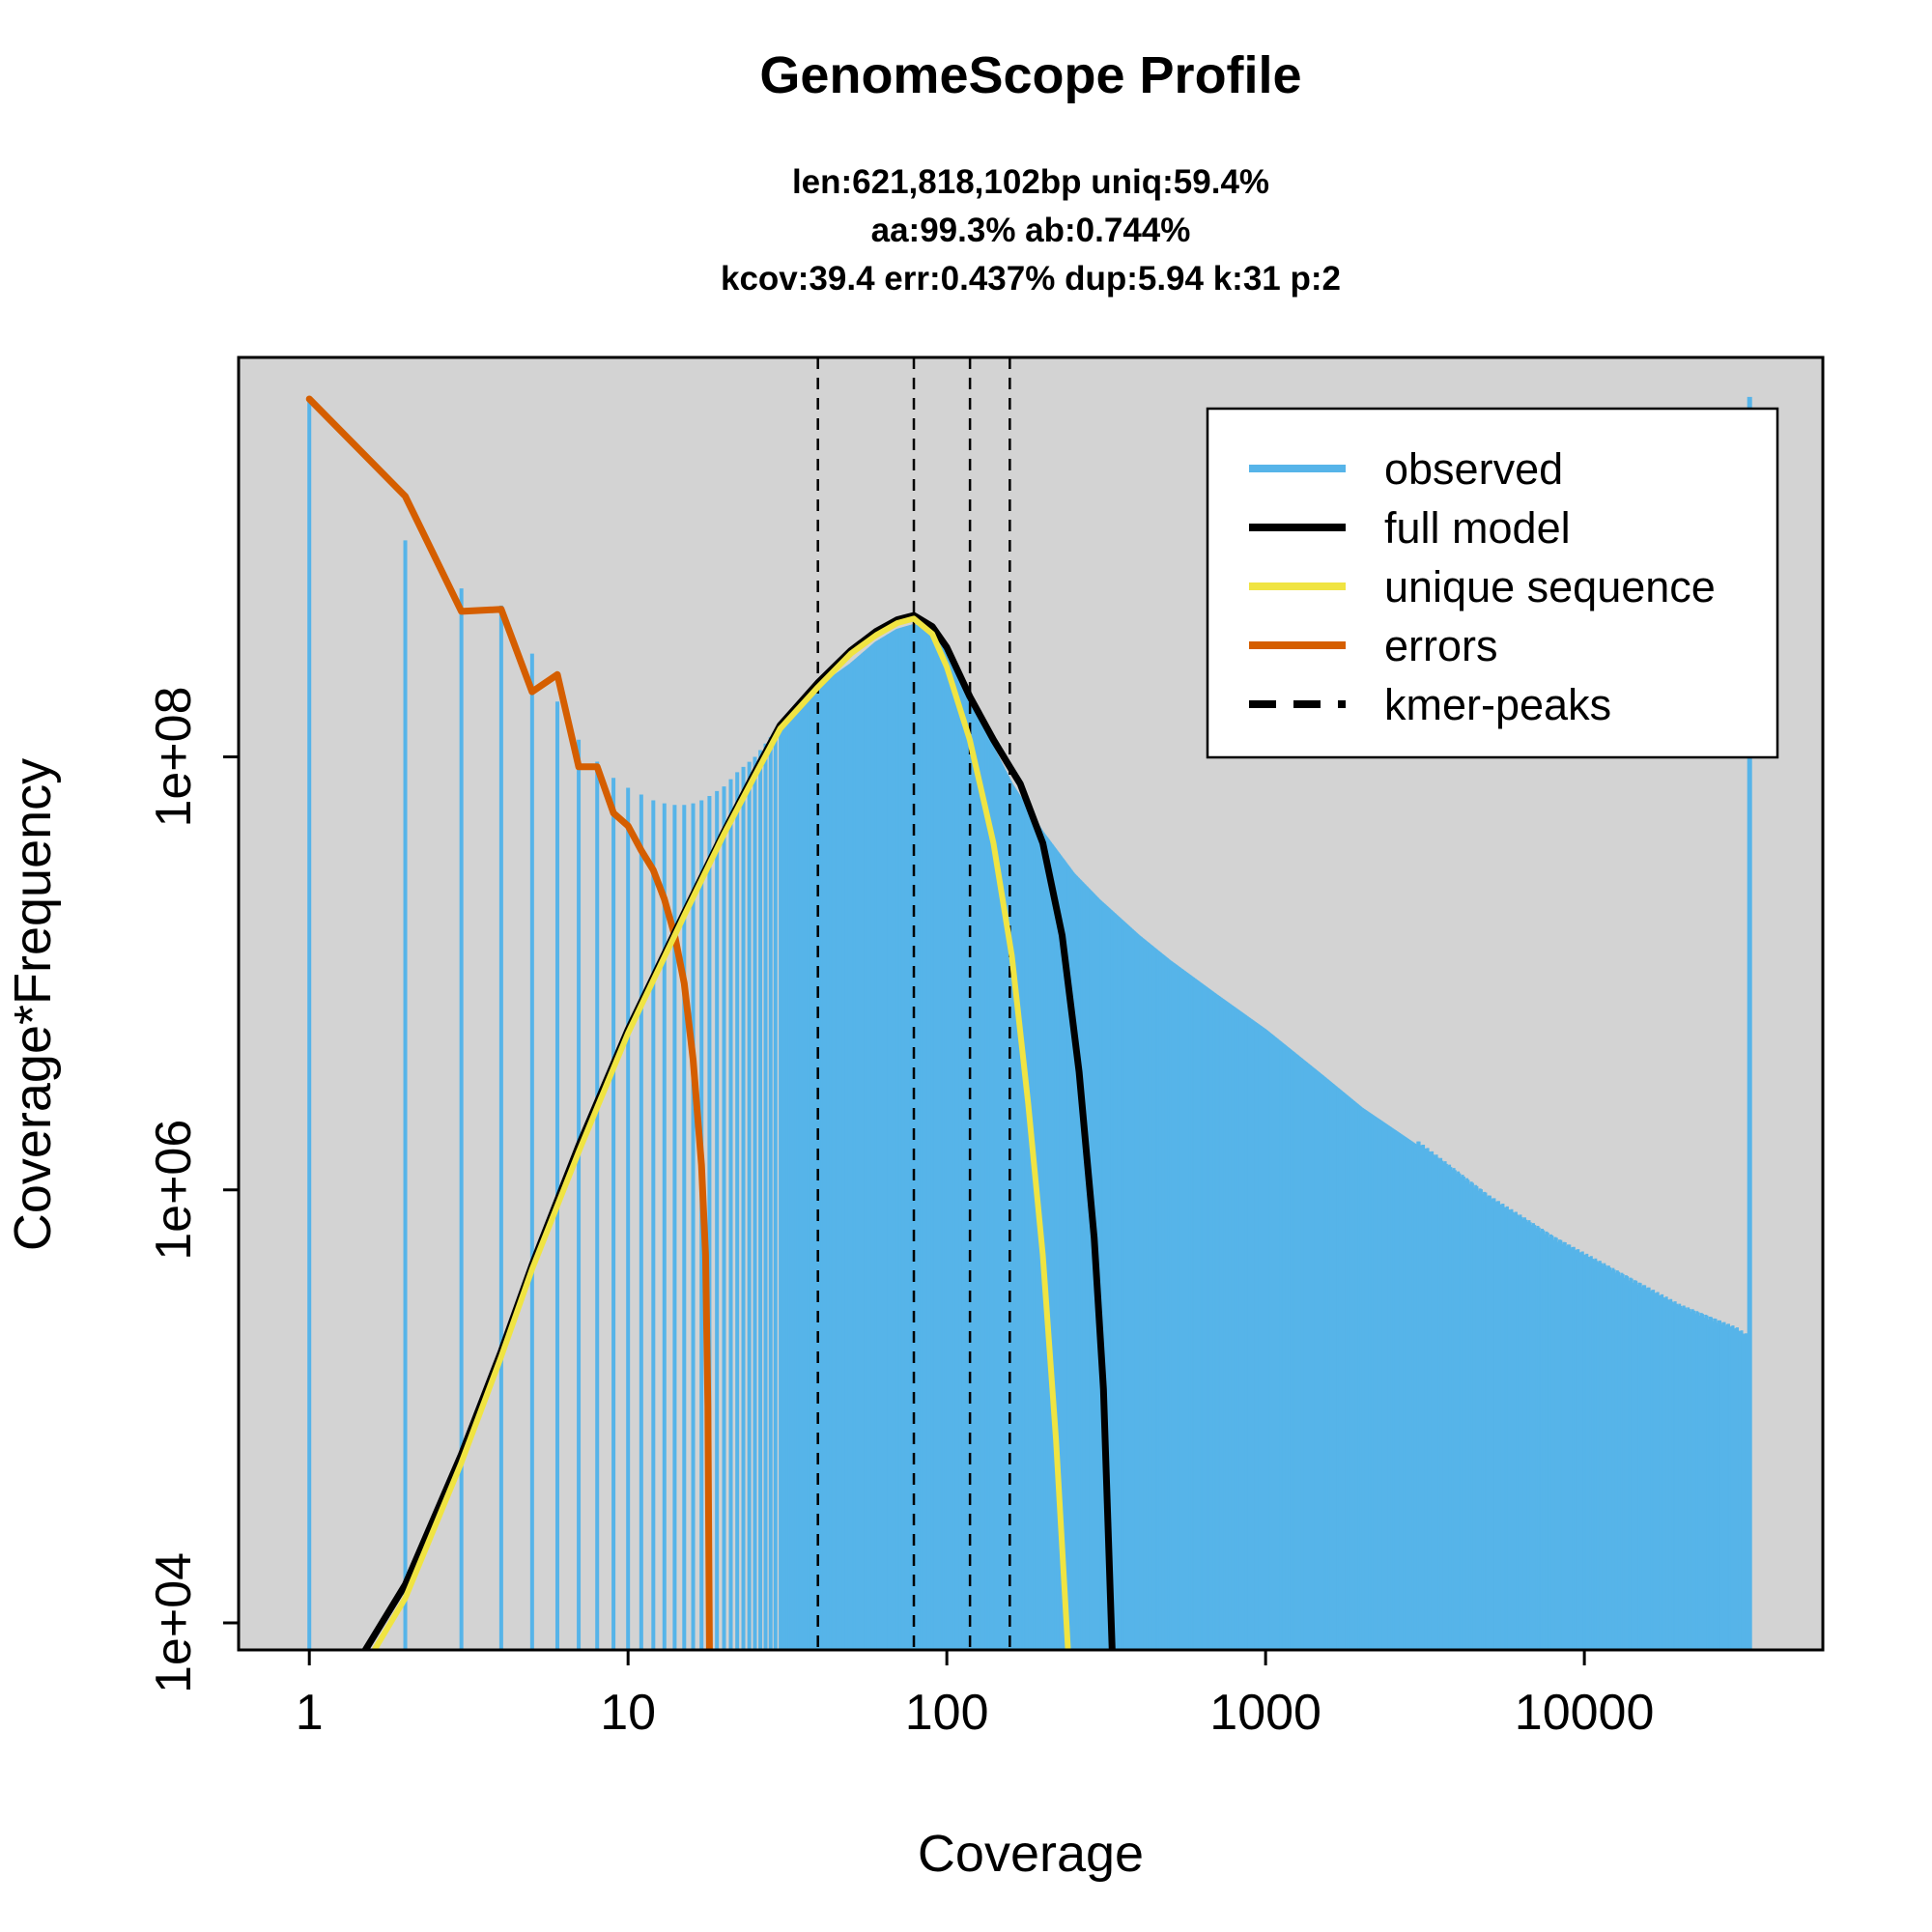 The height and width of the screenshot is (1932, 1932). I want to click on x-tick-label: 100, so click(947, 1713).